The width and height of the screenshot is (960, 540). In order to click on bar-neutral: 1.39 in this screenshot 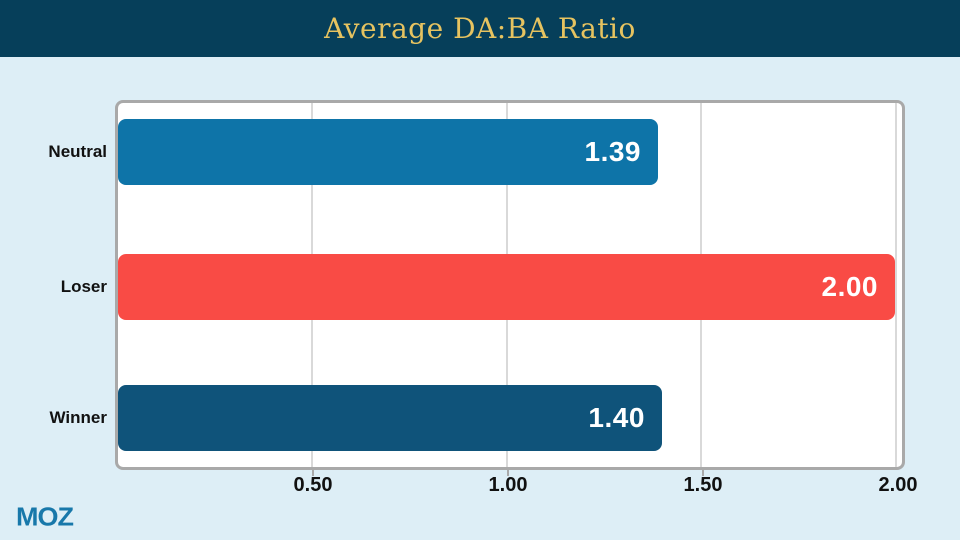, I will do `click(388, 152)`.